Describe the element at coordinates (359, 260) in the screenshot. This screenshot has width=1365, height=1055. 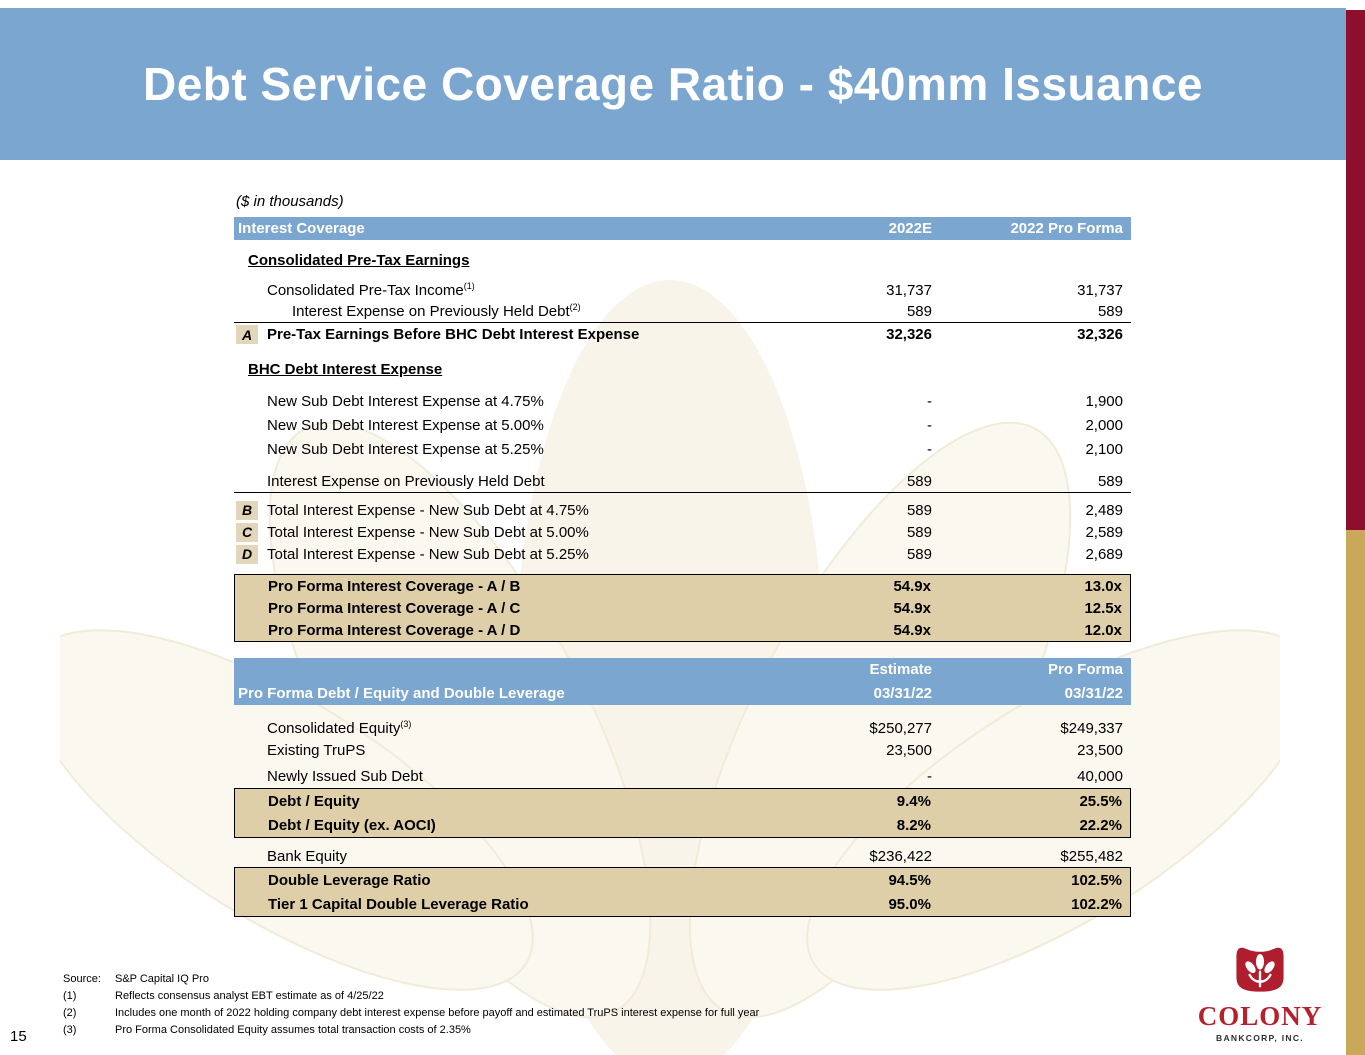
I see `section-heading: Consolidated Pre-Tax Earnings` at that location.